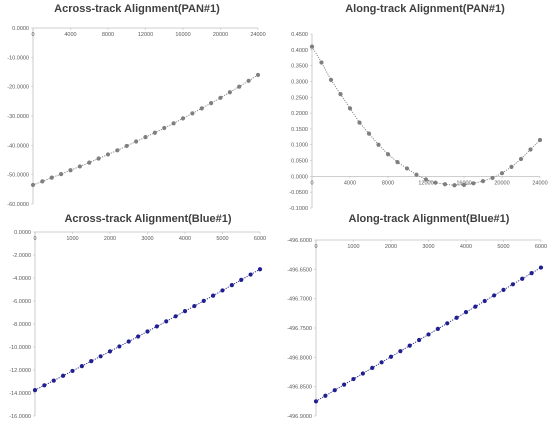 This screenshot has height=422, width=550. What do you see at coordinates (18, 205) in the screenshot?
I see `y-tick-label: -60.0000` at bounding box center [18, 205].